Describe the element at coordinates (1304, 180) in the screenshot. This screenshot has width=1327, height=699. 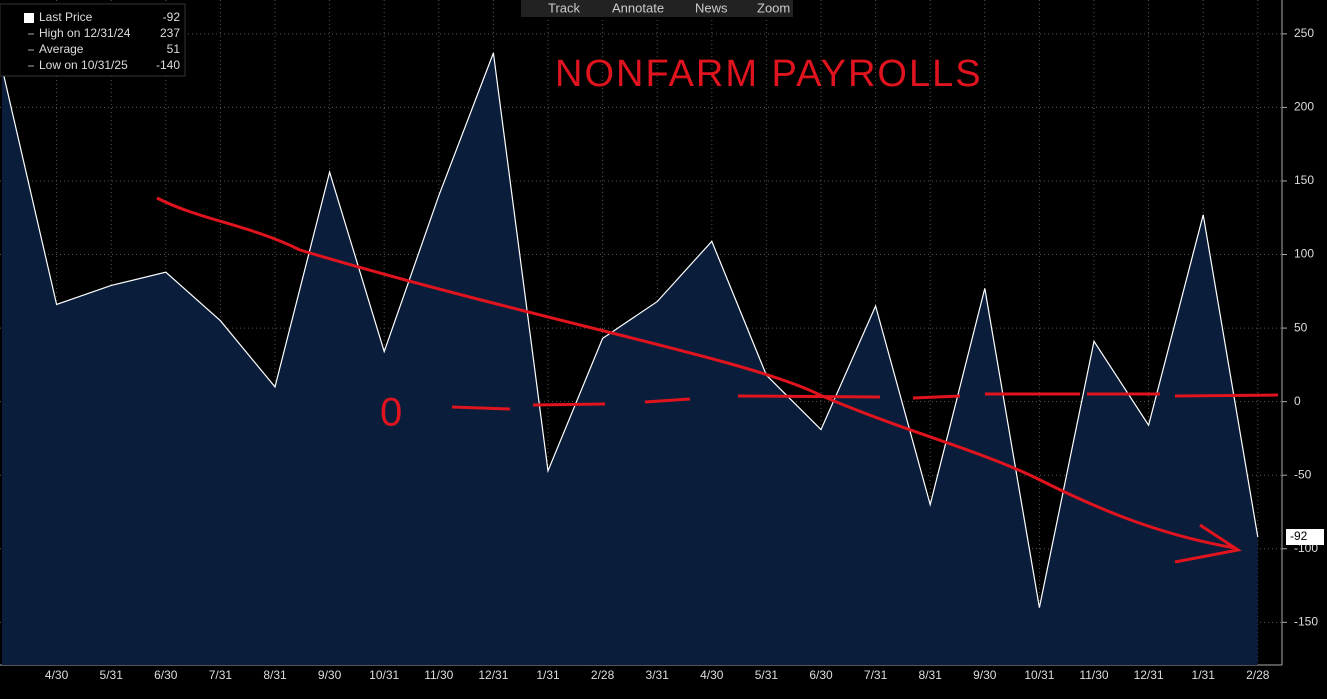
I see `y-tick-label: 150` at that location.